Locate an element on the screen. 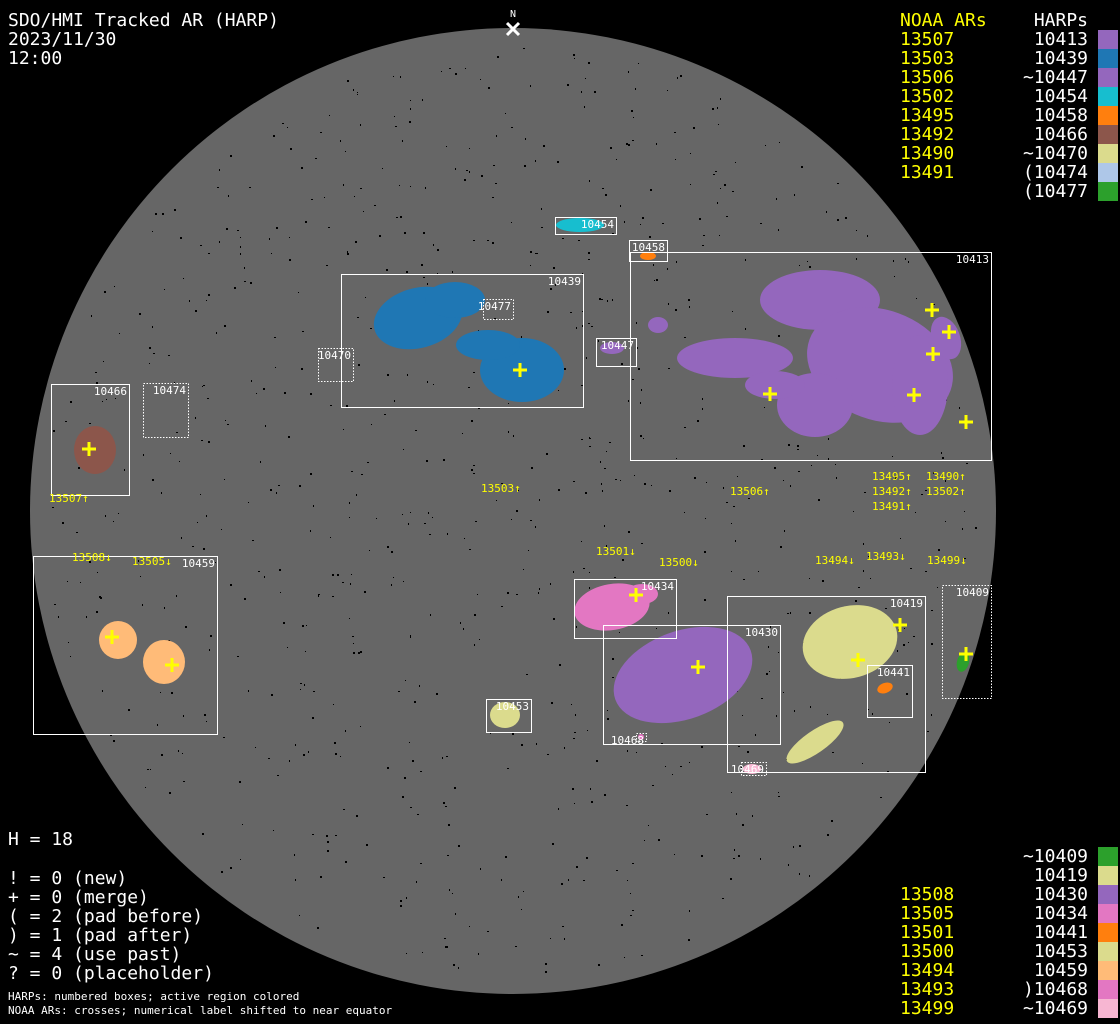  harp-number: 10441 is located at coordinates (1061, 932).